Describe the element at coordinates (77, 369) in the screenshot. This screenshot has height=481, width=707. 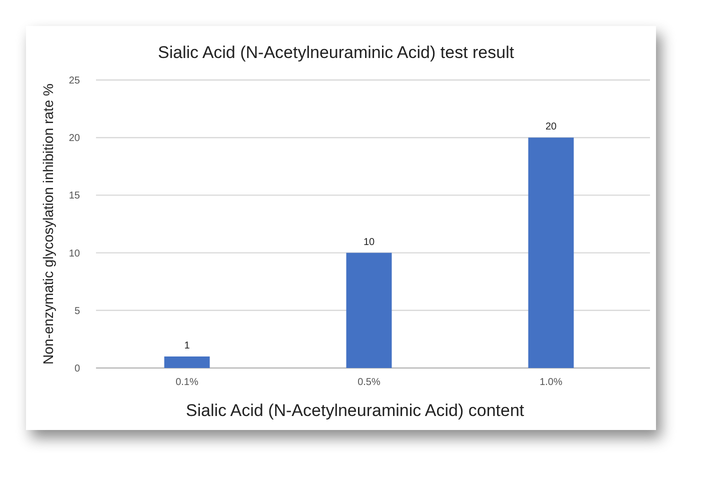
I see `y-tick-label: 0` at that location.